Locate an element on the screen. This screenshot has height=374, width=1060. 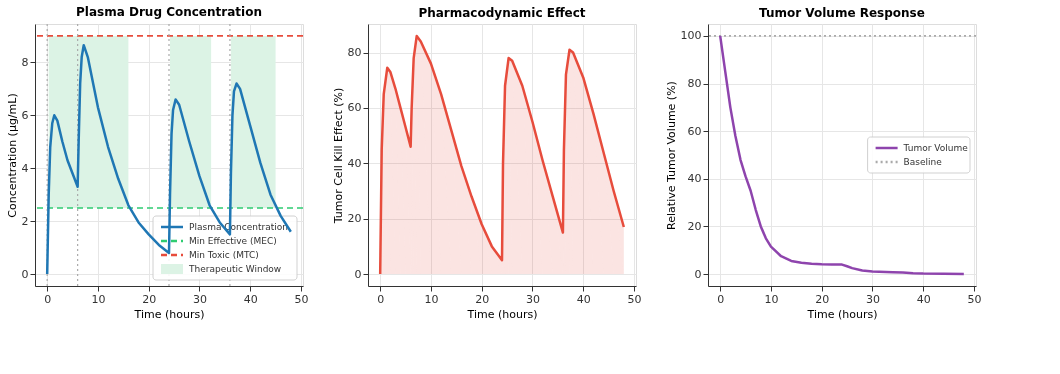
chart-title: Plasma Drug Concentration is located at coordinates (169, 12).